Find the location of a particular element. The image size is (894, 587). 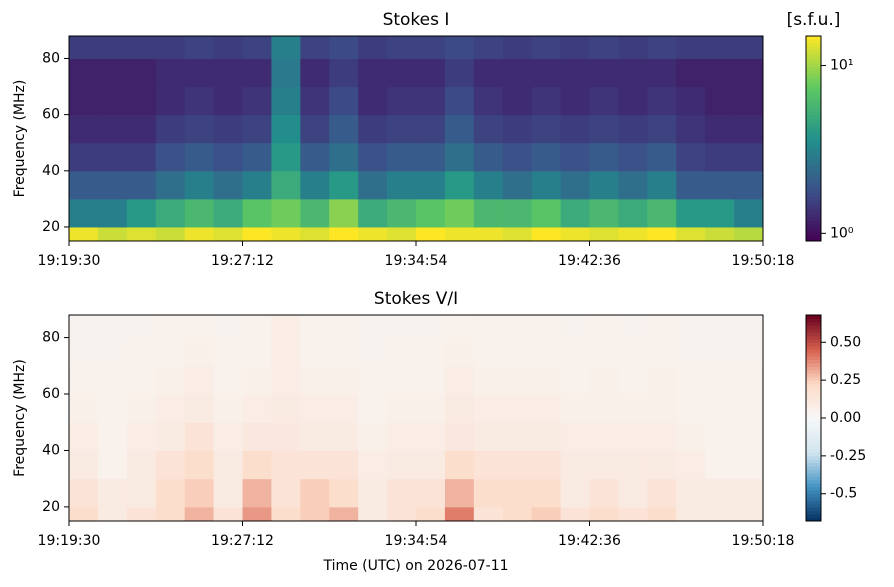

colorbar-tick-label: 0.25 is located at coordinates (845, 380).